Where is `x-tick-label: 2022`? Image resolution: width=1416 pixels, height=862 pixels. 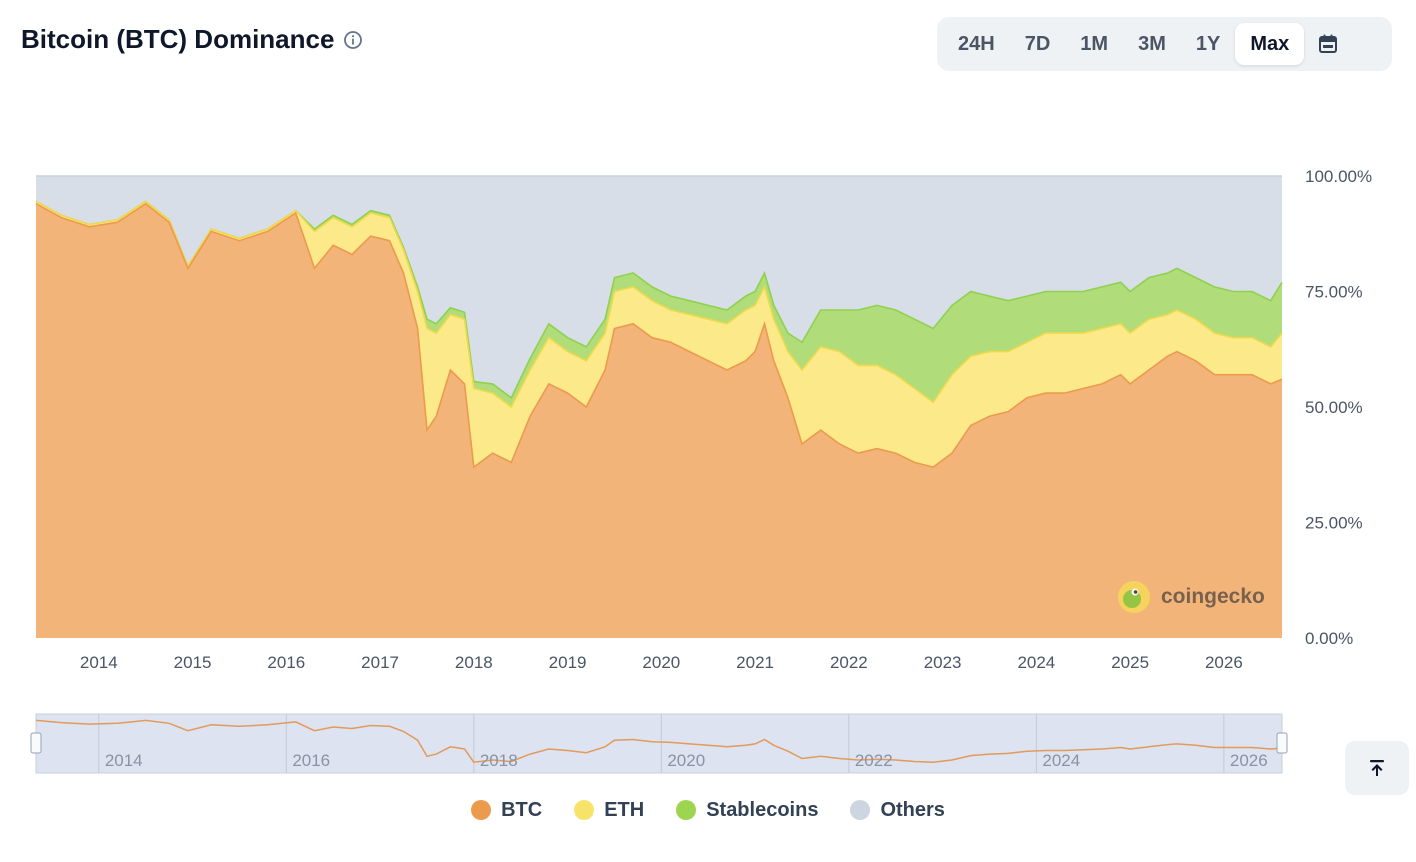 x-tick-label: 2022 is located at coordinates (849, 662).